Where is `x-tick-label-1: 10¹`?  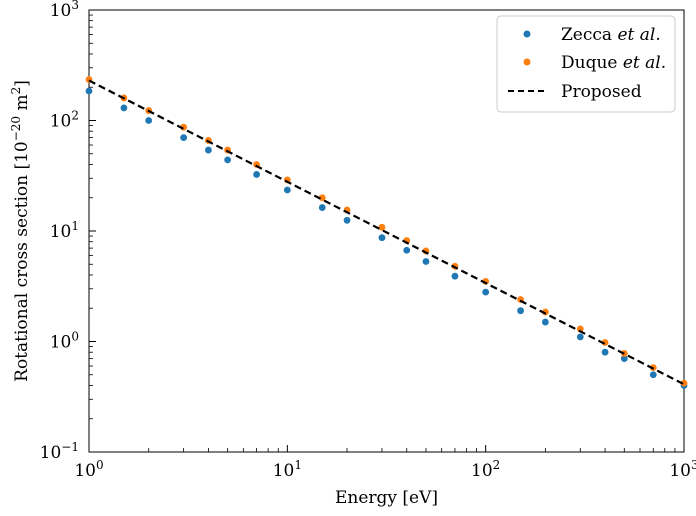 x-tick-label-1: 10¹ is located at coordinates (287, 469).